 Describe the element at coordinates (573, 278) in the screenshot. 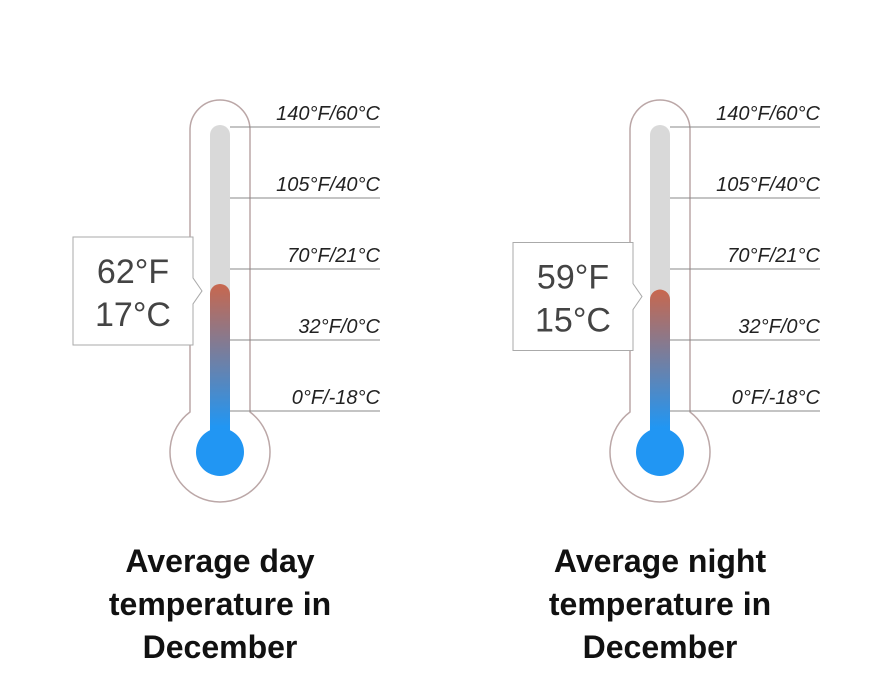

I see `fahrenheit-label: 59°F` at that location.